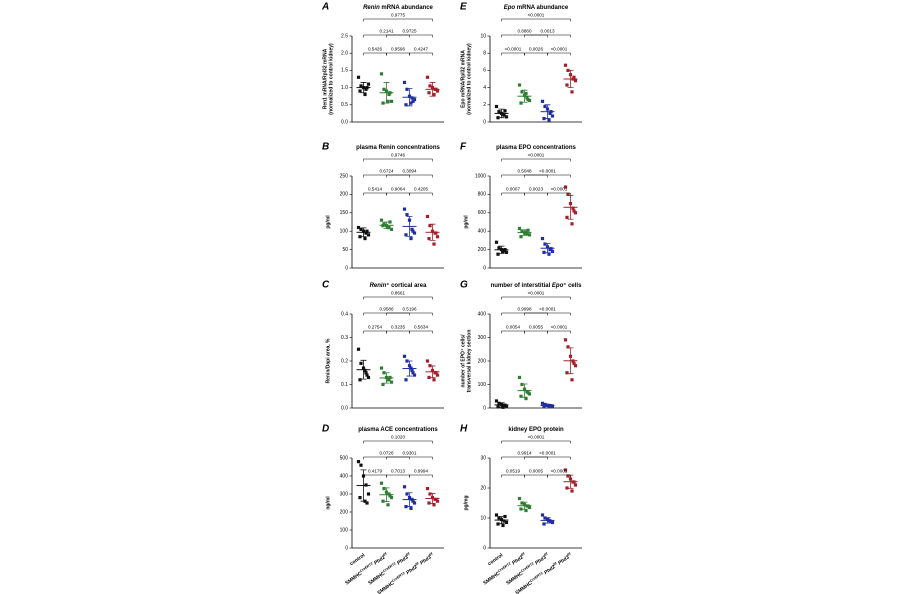  Describe the element at coordinates (406, 285) in the screenshot. I see `text-part: ⁺ cortical area` at that location.